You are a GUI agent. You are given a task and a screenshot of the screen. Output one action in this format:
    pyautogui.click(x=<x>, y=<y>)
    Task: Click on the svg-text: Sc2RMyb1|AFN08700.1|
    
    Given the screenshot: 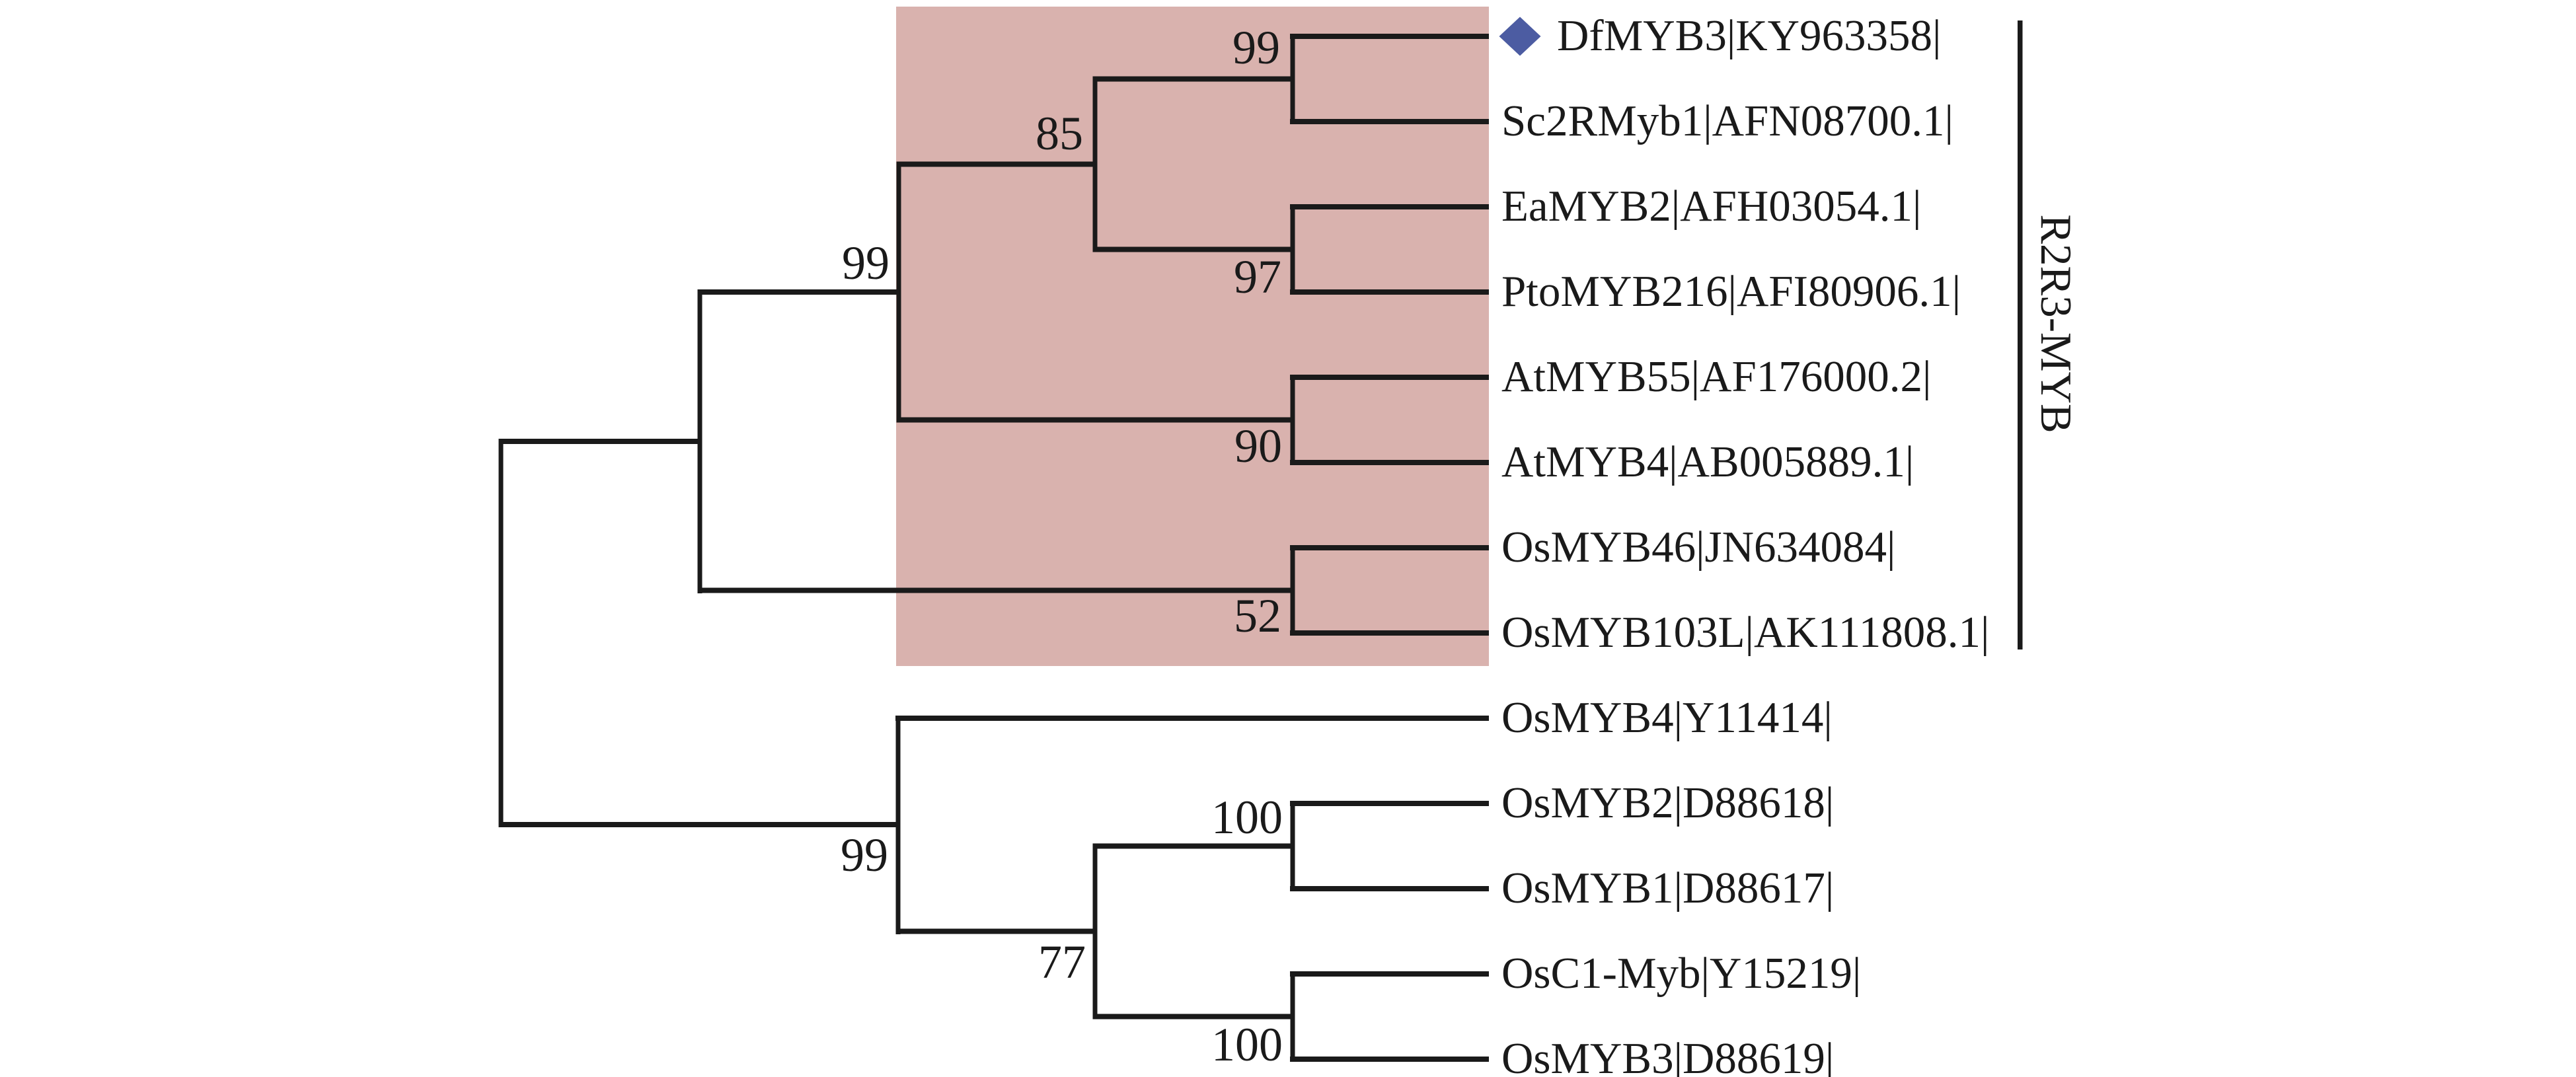 What is the action you would take?
    pyautogui.click(x=1727, y=120)
    